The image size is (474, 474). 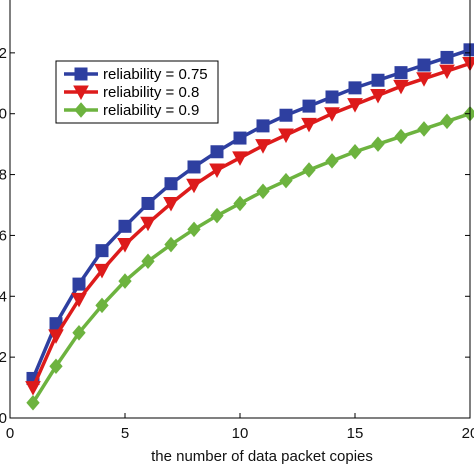 What do you see at coordinates (3, 296) in the screenshot?
I see `y-tick-label: 4` at bounding box center [3, 296].